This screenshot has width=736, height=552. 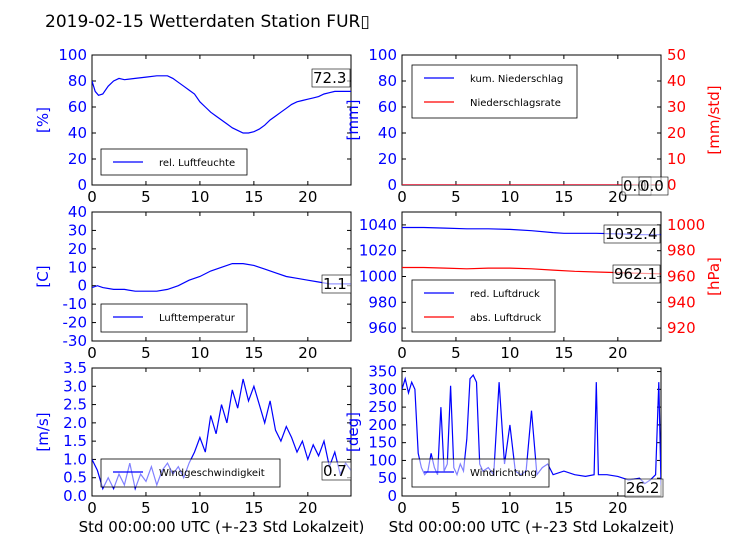 What do you see at coordinates (382, 389) in the screenshot?
I see `y-tick-label: 300` at bounding box center [382, 389].